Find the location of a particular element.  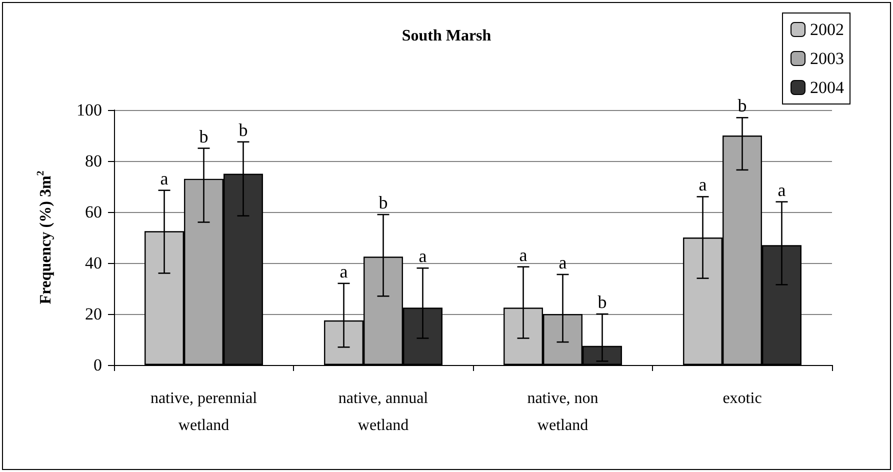

x-tick-label: native, perennial wetland is located at coordinates (204, 412).